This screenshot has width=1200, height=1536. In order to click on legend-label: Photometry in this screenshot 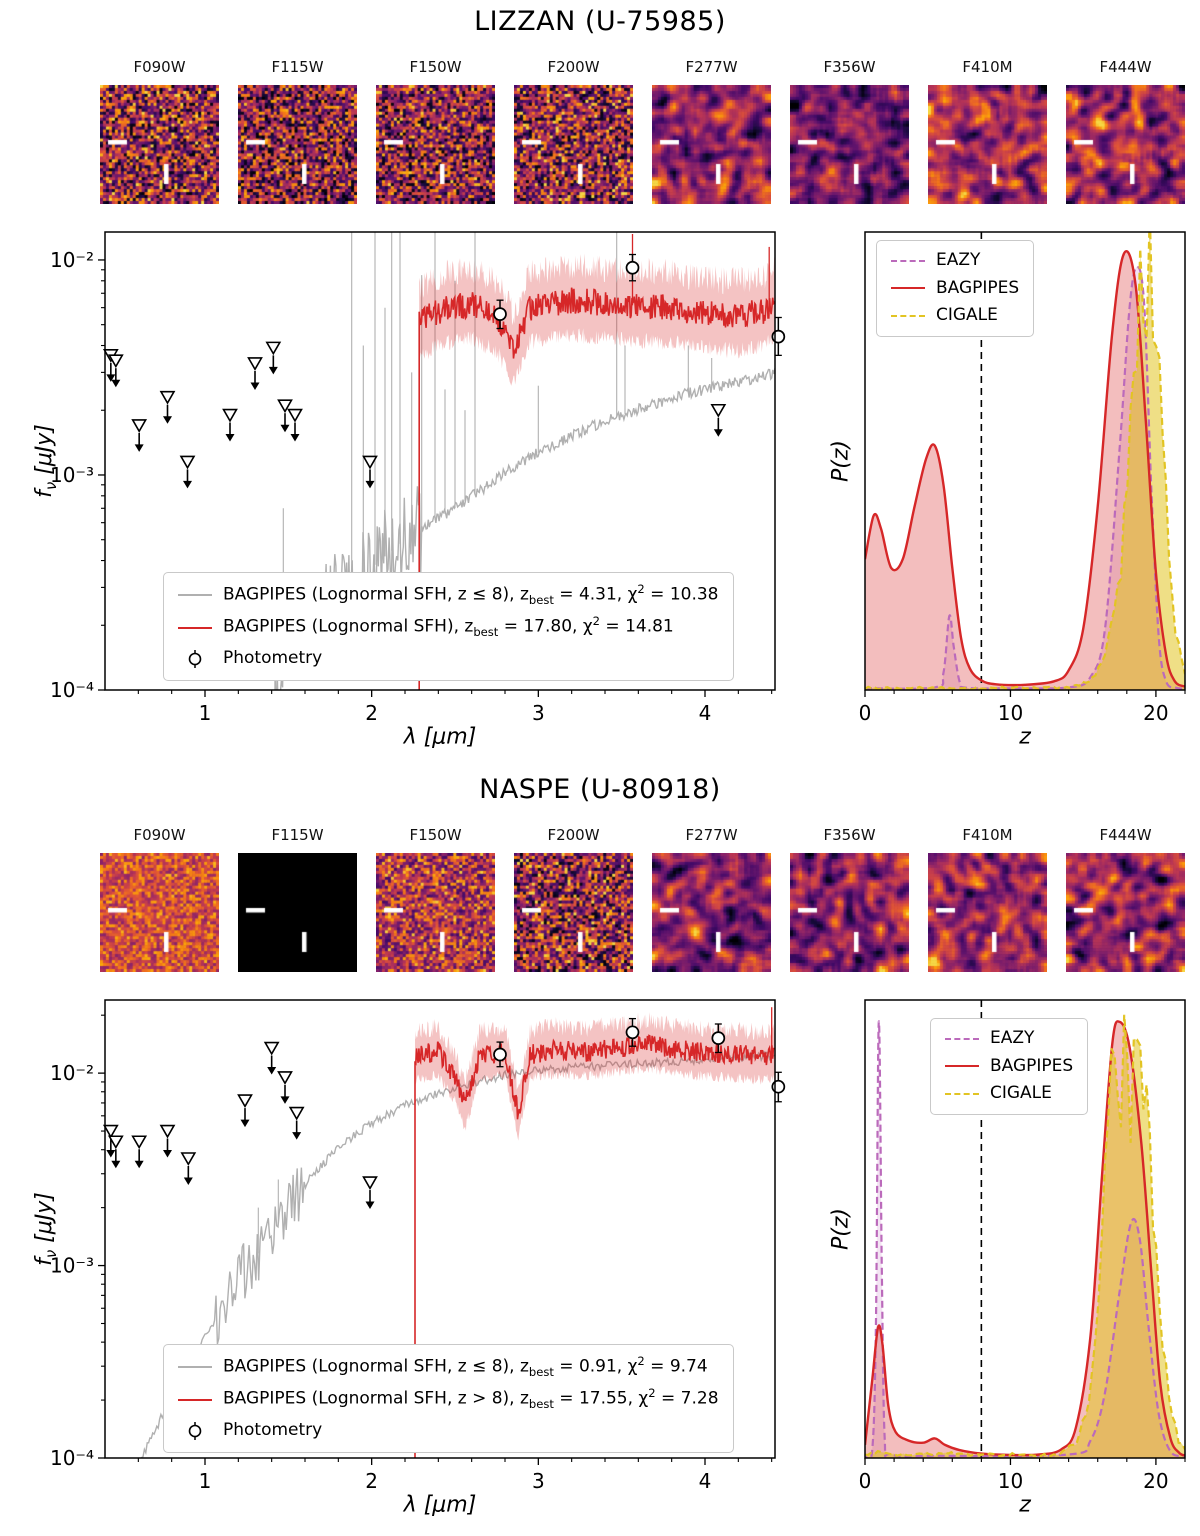, I will do `click(273, 1429)`.